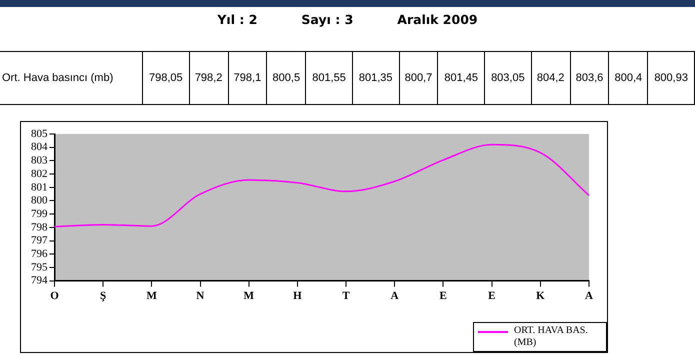  I want to click on text: Aralık 2009, so click(437, 19).